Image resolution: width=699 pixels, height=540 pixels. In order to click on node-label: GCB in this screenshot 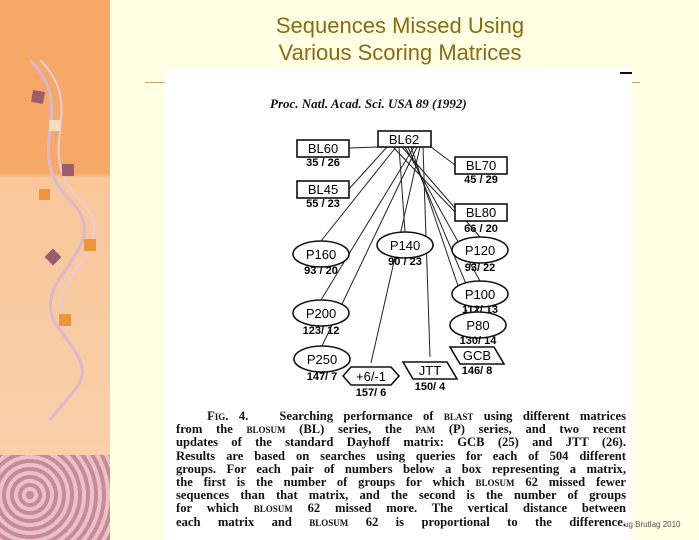, I will do `click(477, 355)`.